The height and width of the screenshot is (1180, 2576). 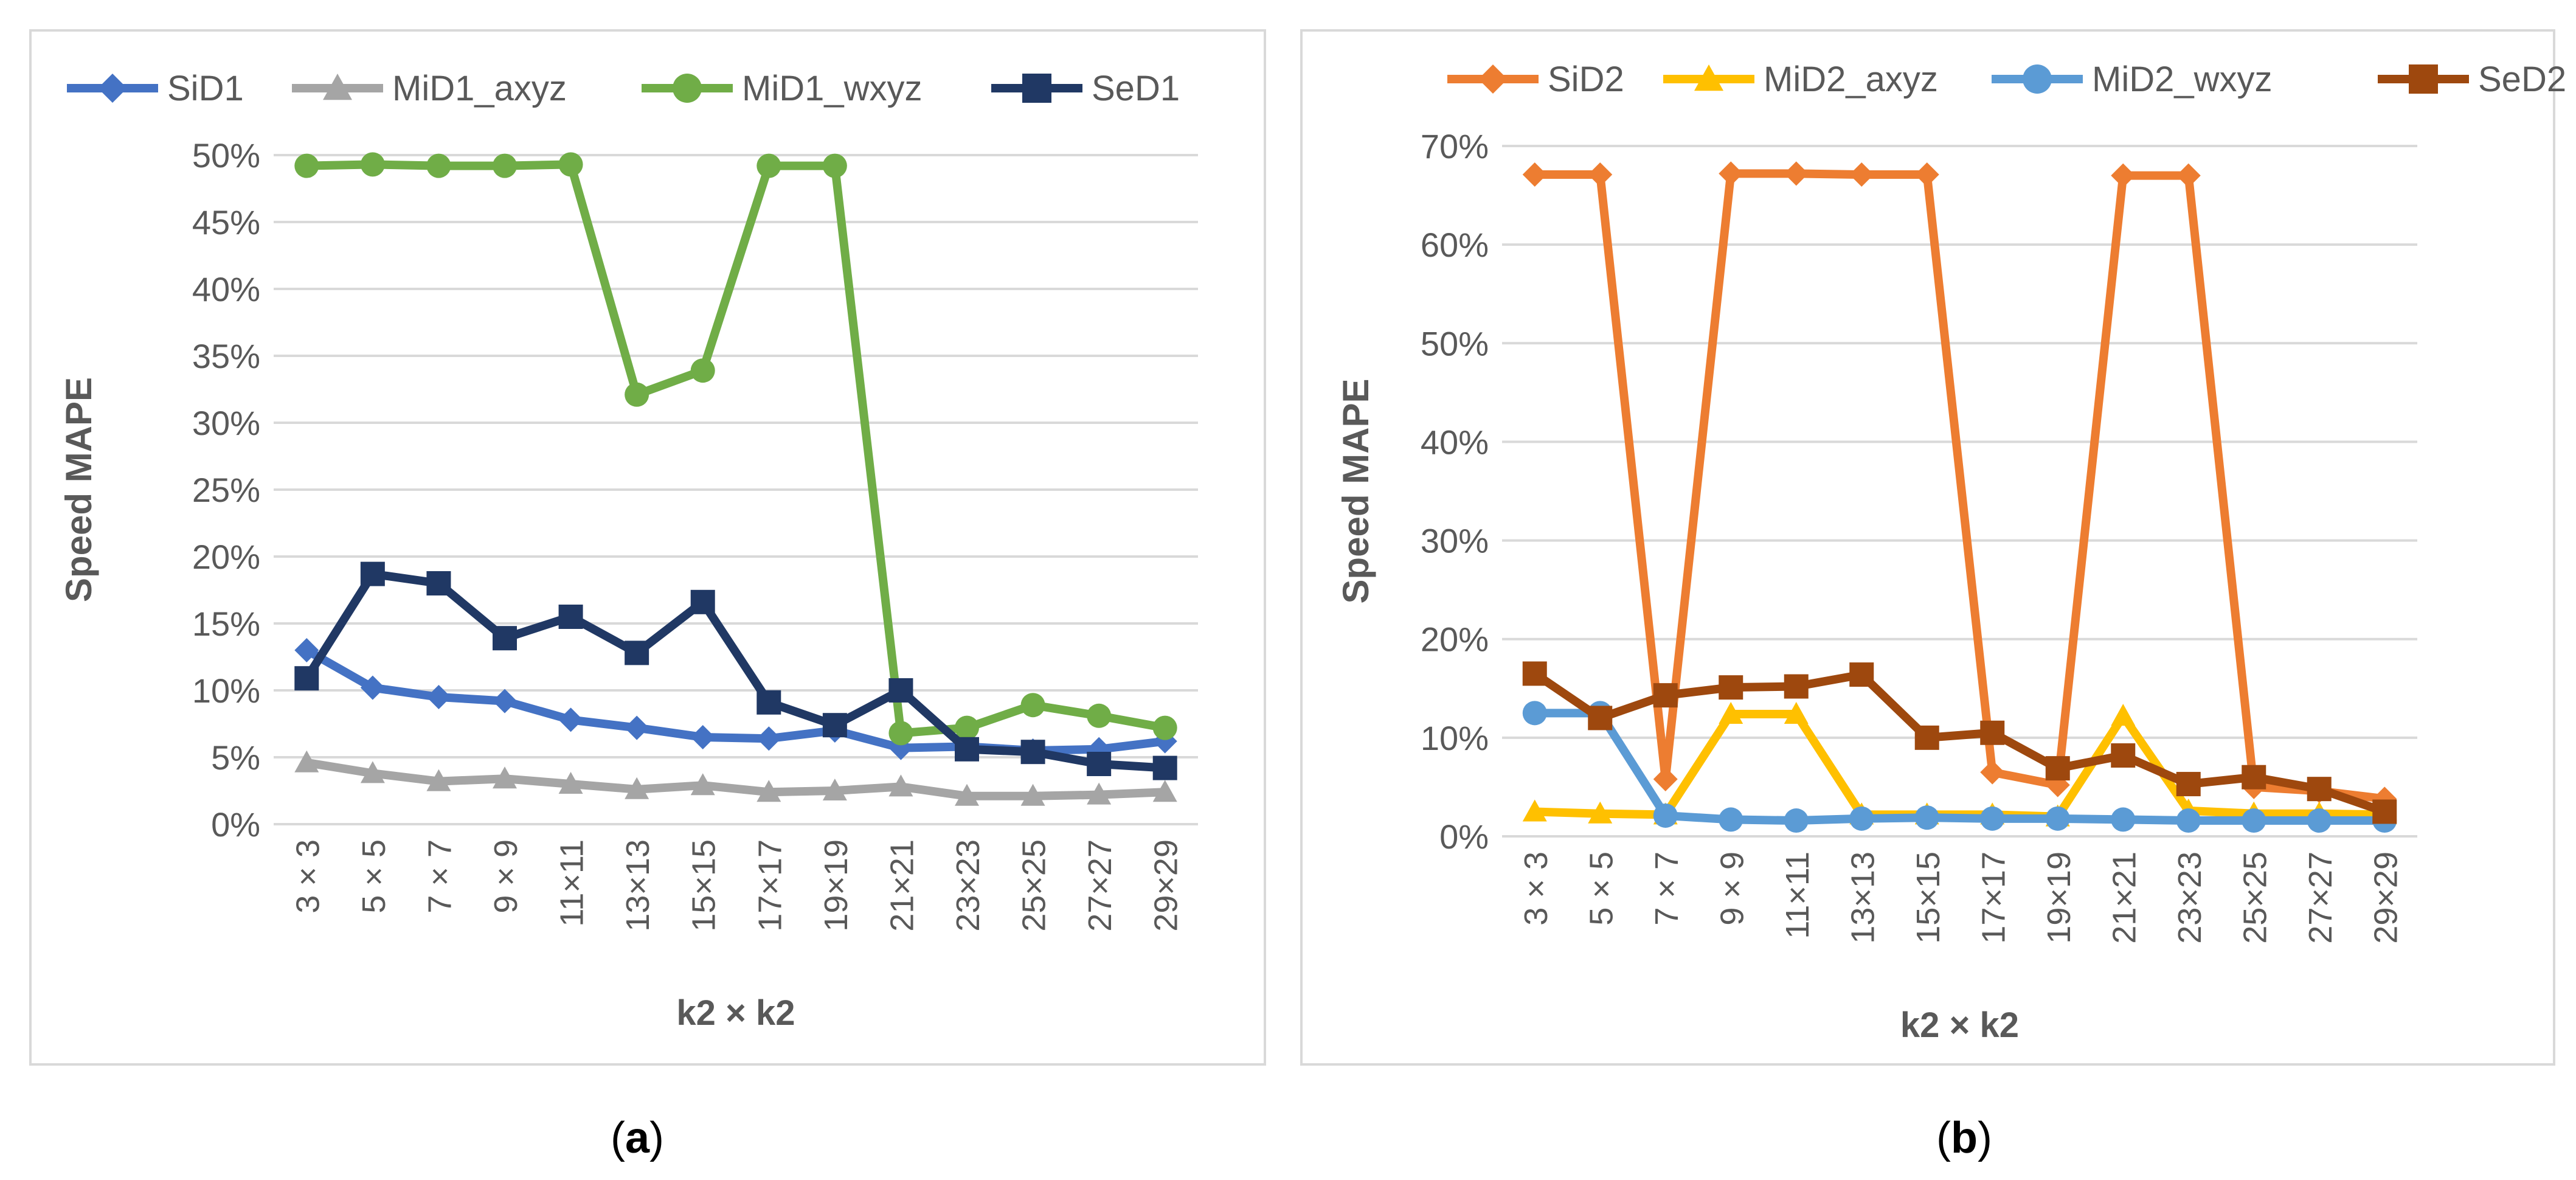 I want to click on caption-a: (a), so click(x=637, y=1138).